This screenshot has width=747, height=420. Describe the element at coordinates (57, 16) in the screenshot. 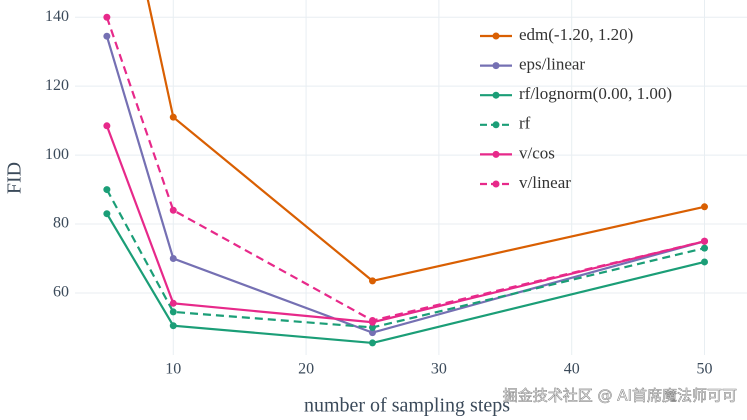

I see `y-tick-label: 140` at that location.